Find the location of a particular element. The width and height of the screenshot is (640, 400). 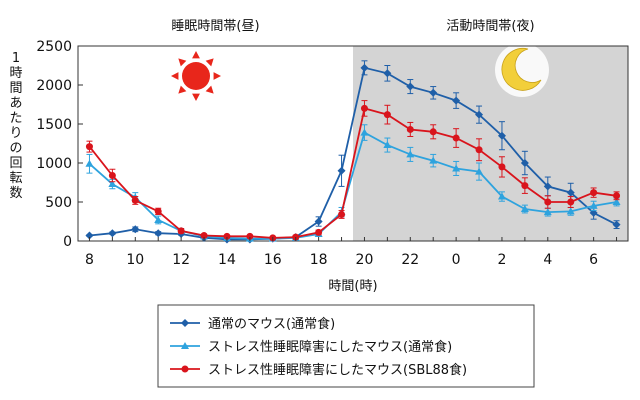

x-tick-label: 0 is located at coordinates (456, 260).